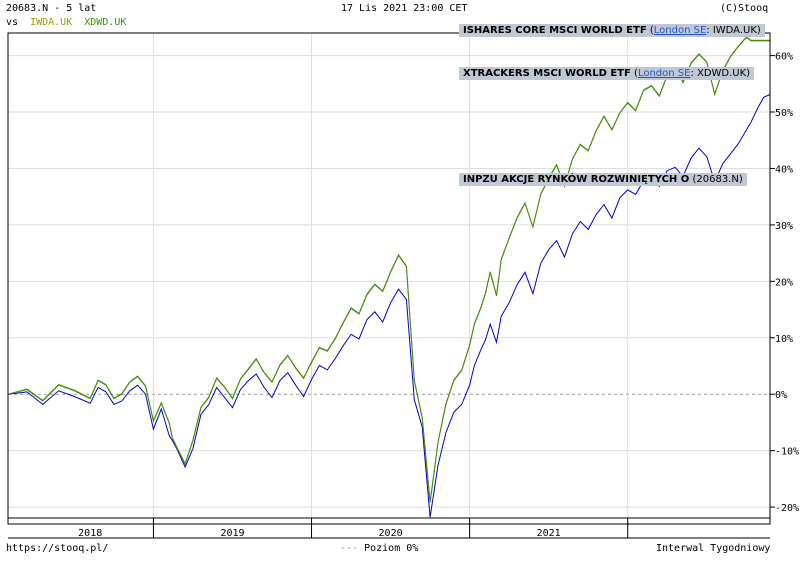 Image resolution: width=802 pixels, height=562 pixels. Describe the element at coordinates (784, 282) in the screenshot. I see `y-tick-label: 20%` at that location.